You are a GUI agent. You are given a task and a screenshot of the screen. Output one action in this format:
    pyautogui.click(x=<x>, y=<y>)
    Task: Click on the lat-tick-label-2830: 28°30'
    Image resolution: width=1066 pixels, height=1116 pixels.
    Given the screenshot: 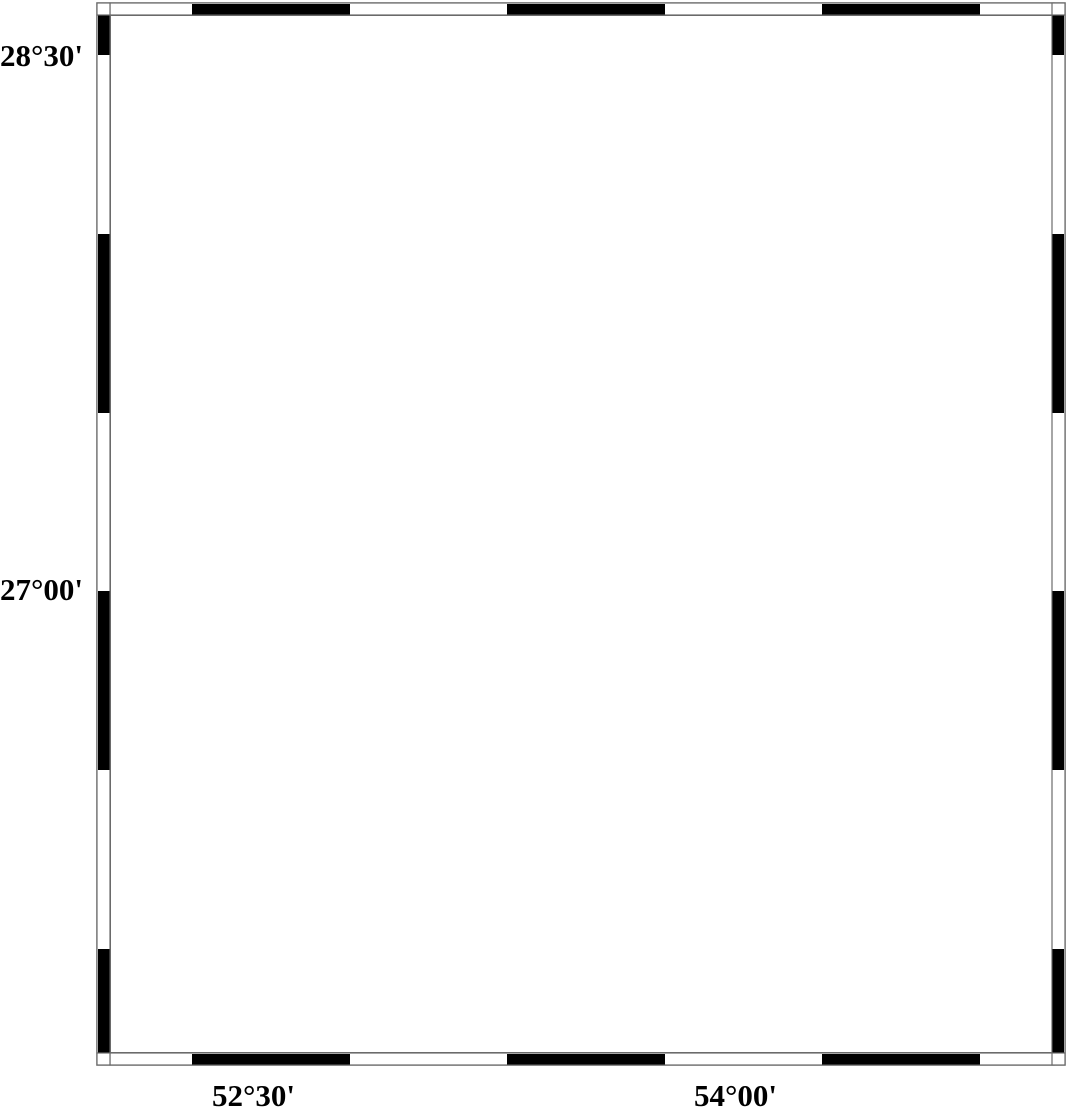 What is the action you would take?
    pyautogui.click(x=42, y=55)
    